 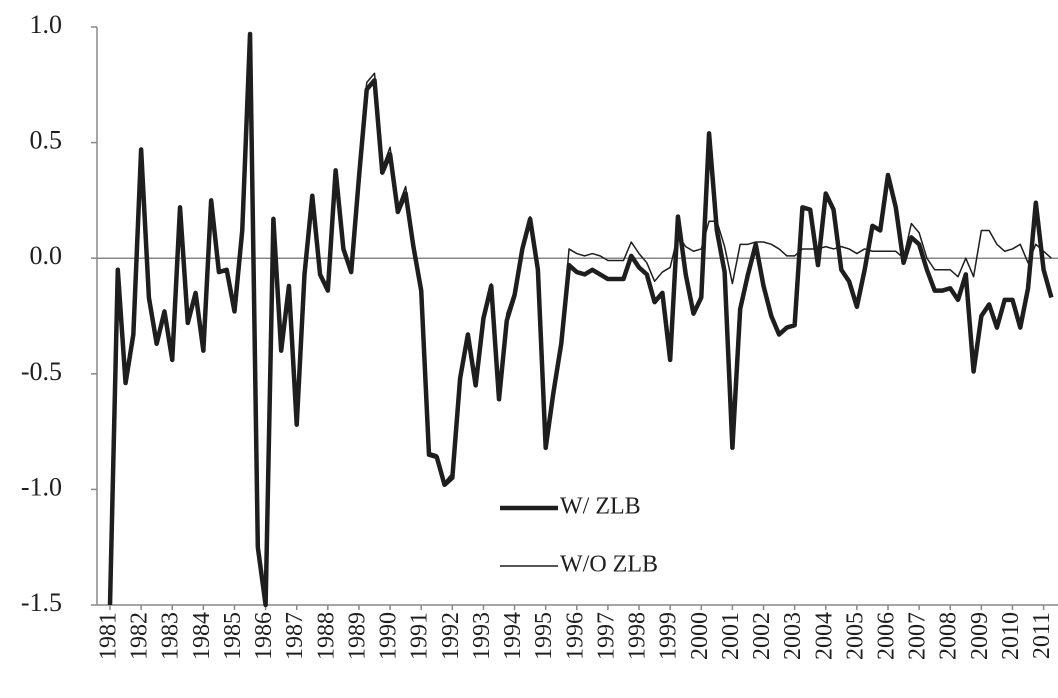 What do you see at coordinates (46, 140) in the screenshot?
I see `y-tick-label: 0.5` at bounding box center [46, 140].